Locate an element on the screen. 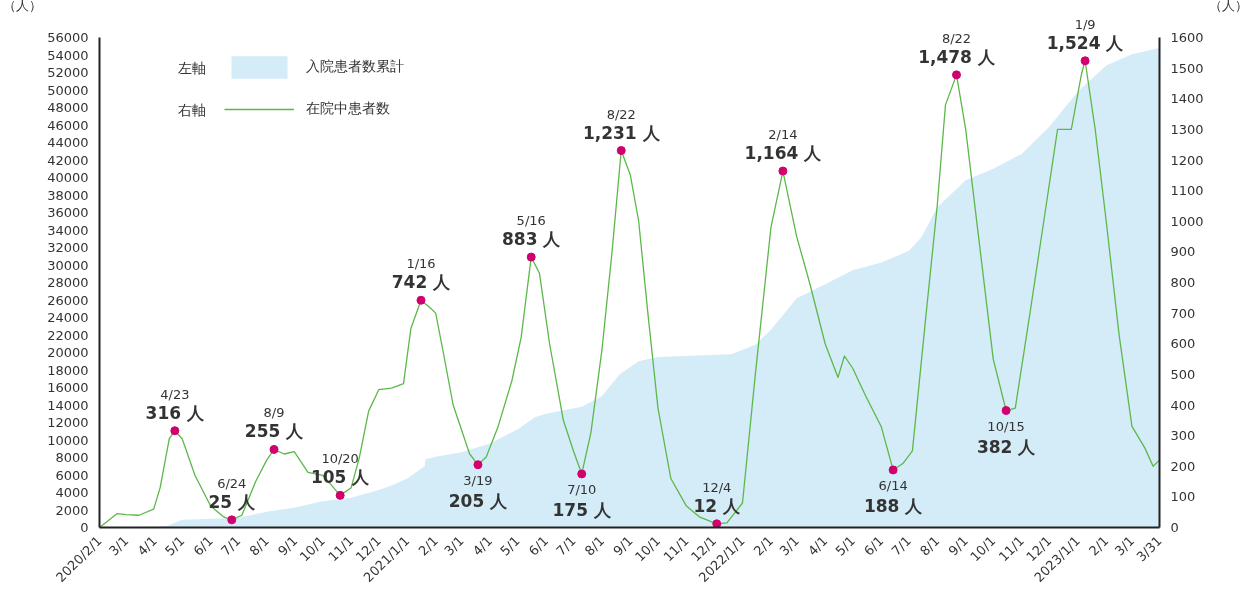 The image size is (1255, 601). data-label: 742 人 is located at coordinates (421, 282).